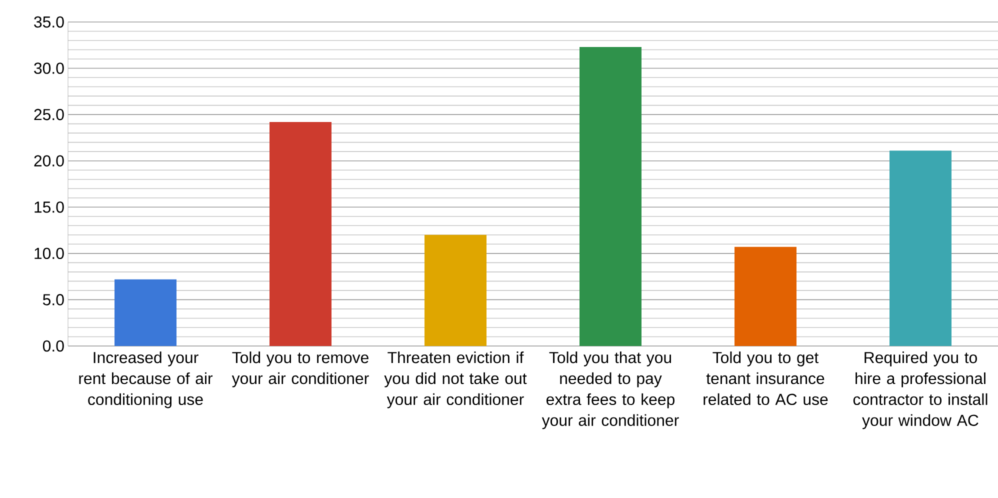 The image size is (998, 498). Describe the element at coordinates (49, 160) in the screenshot. I see `y-tick-label: 20.0` at that location.